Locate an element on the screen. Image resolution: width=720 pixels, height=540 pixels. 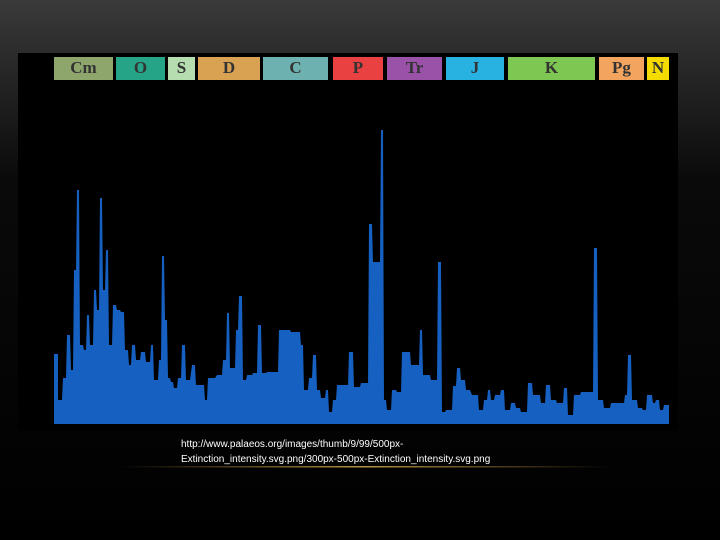
period-label: Tr is located at coordinates (415, 67).